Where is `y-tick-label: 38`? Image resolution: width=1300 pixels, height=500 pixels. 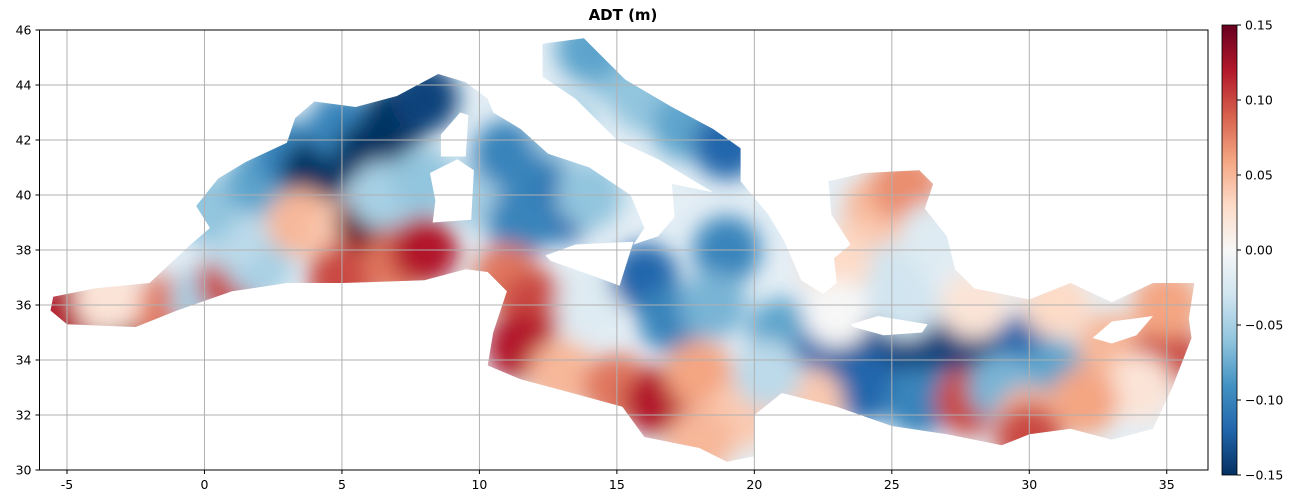
y-tick-label: 38 is located at coordinates (24, 250).